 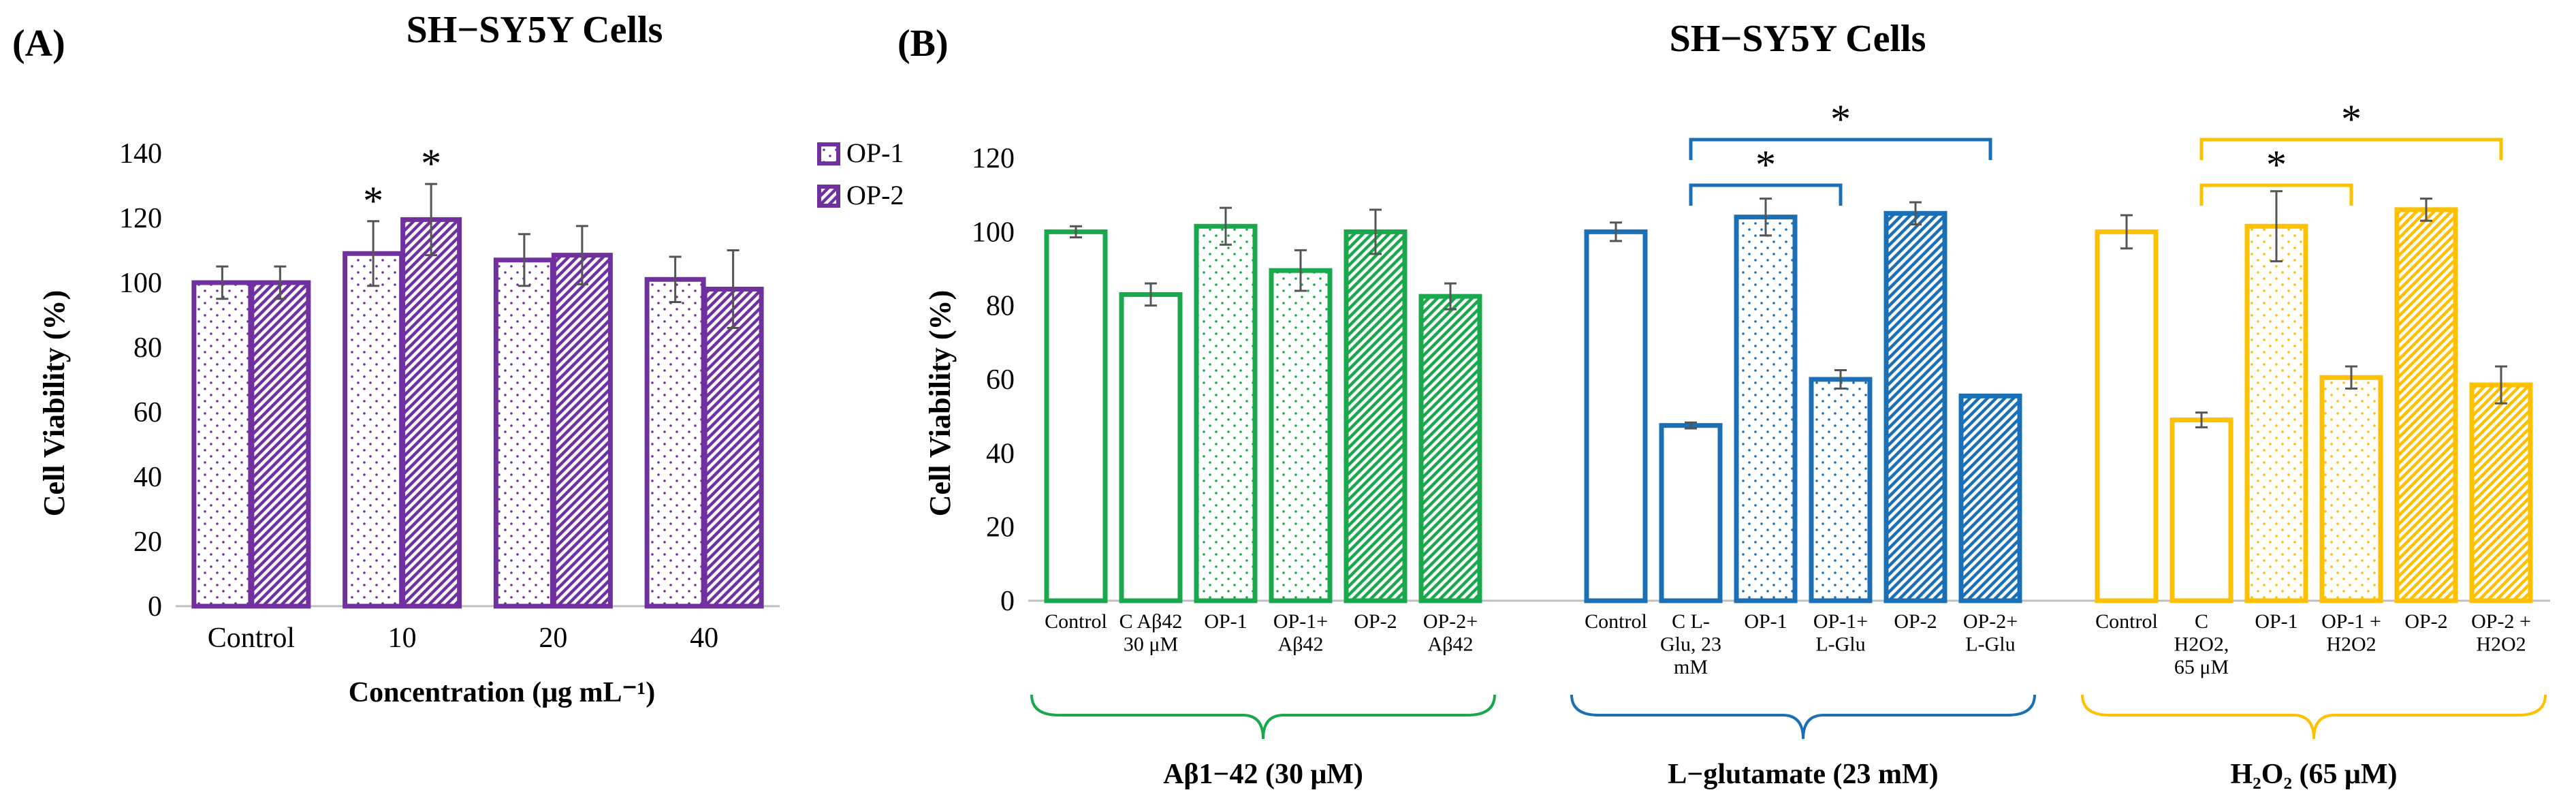 What do you see at coordinates (1798, 39) in the screenshot?
I see `panel-b-title: SH−SY5Y Cells` at bounding box center [1798, 39].